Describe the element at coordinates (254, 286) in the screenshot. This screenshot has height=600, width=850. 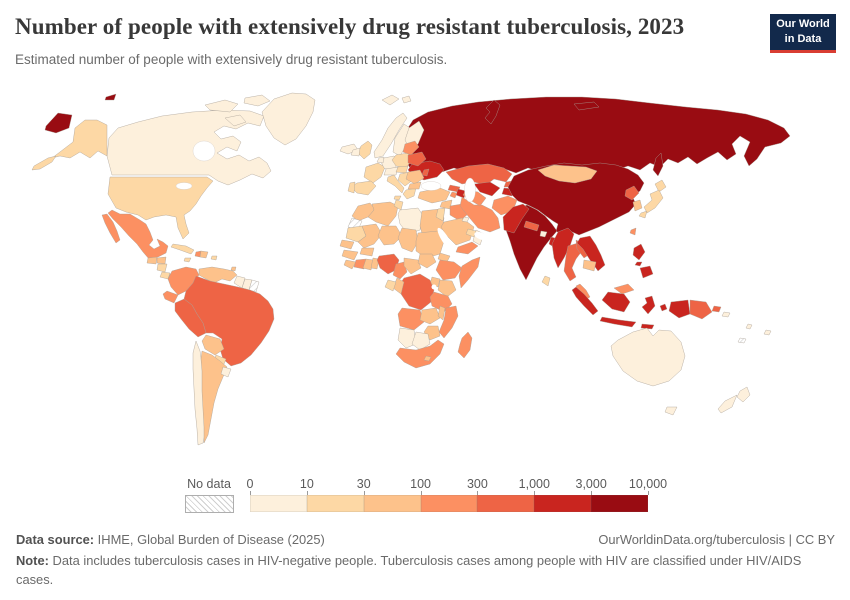
I see `country-french-guiana` at that location.